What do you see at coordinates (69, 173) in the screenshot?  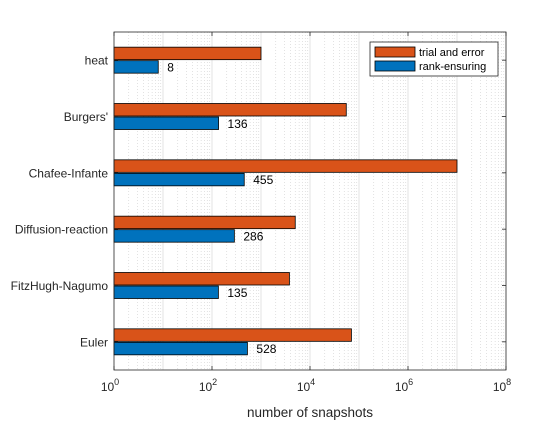 I see `category-label: Chafee-Infante` at bounding box center [69, 173].